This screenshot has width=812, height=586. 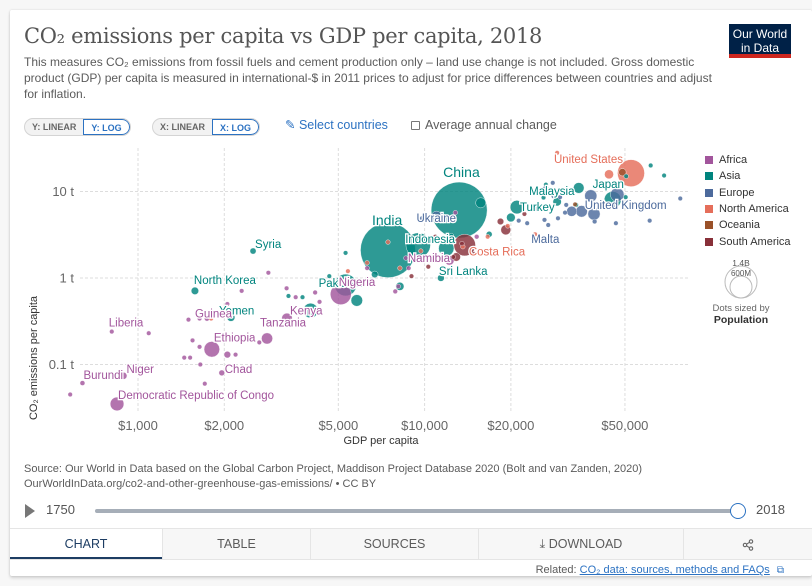 I want to click on data-point-burundi, so click(x=82, y=383).